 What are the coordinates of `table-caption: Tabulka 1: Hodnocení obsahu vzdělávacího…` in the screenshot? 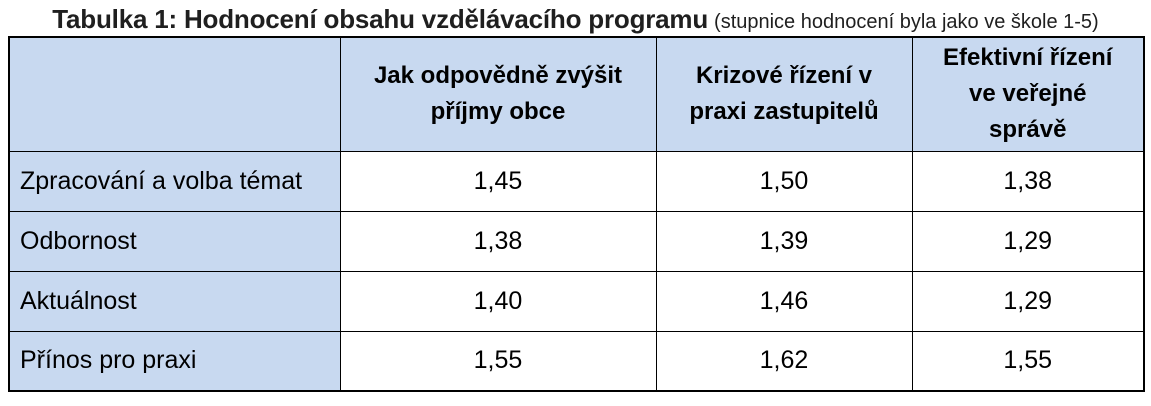 It's located at (575, 17).